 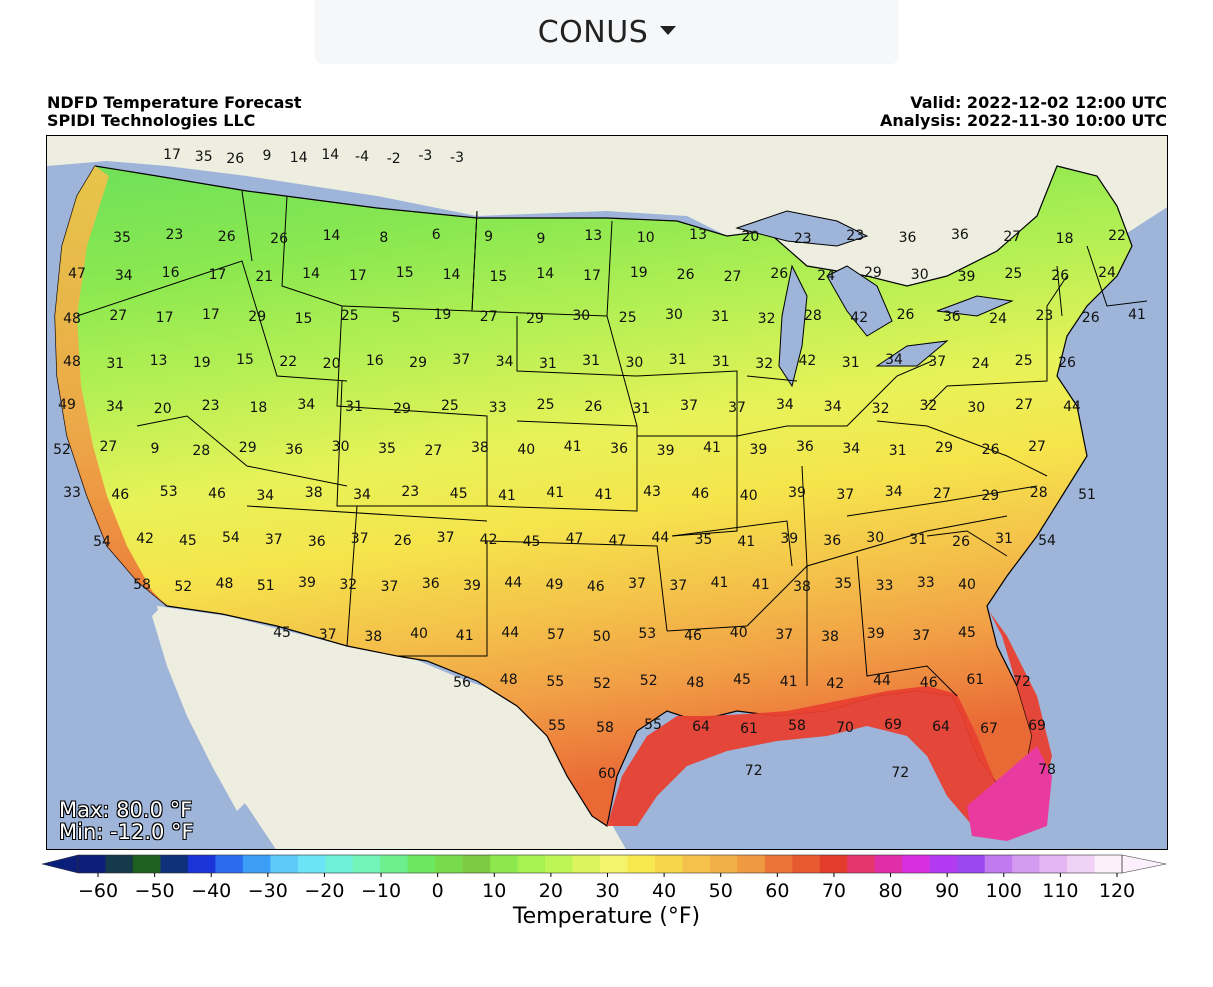 I want to click on organization-label: SPIDI Technologies LLC, so click(x=151, y=120).